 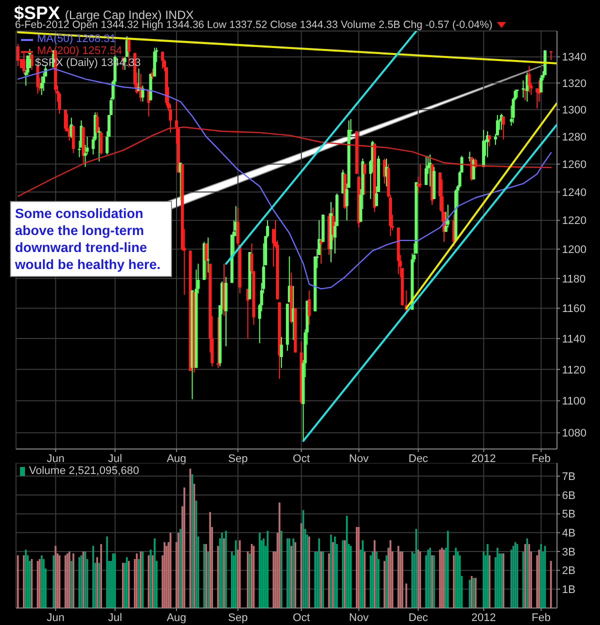 I want to click on y-tick-label: 1180, so click(x=574, y=279).